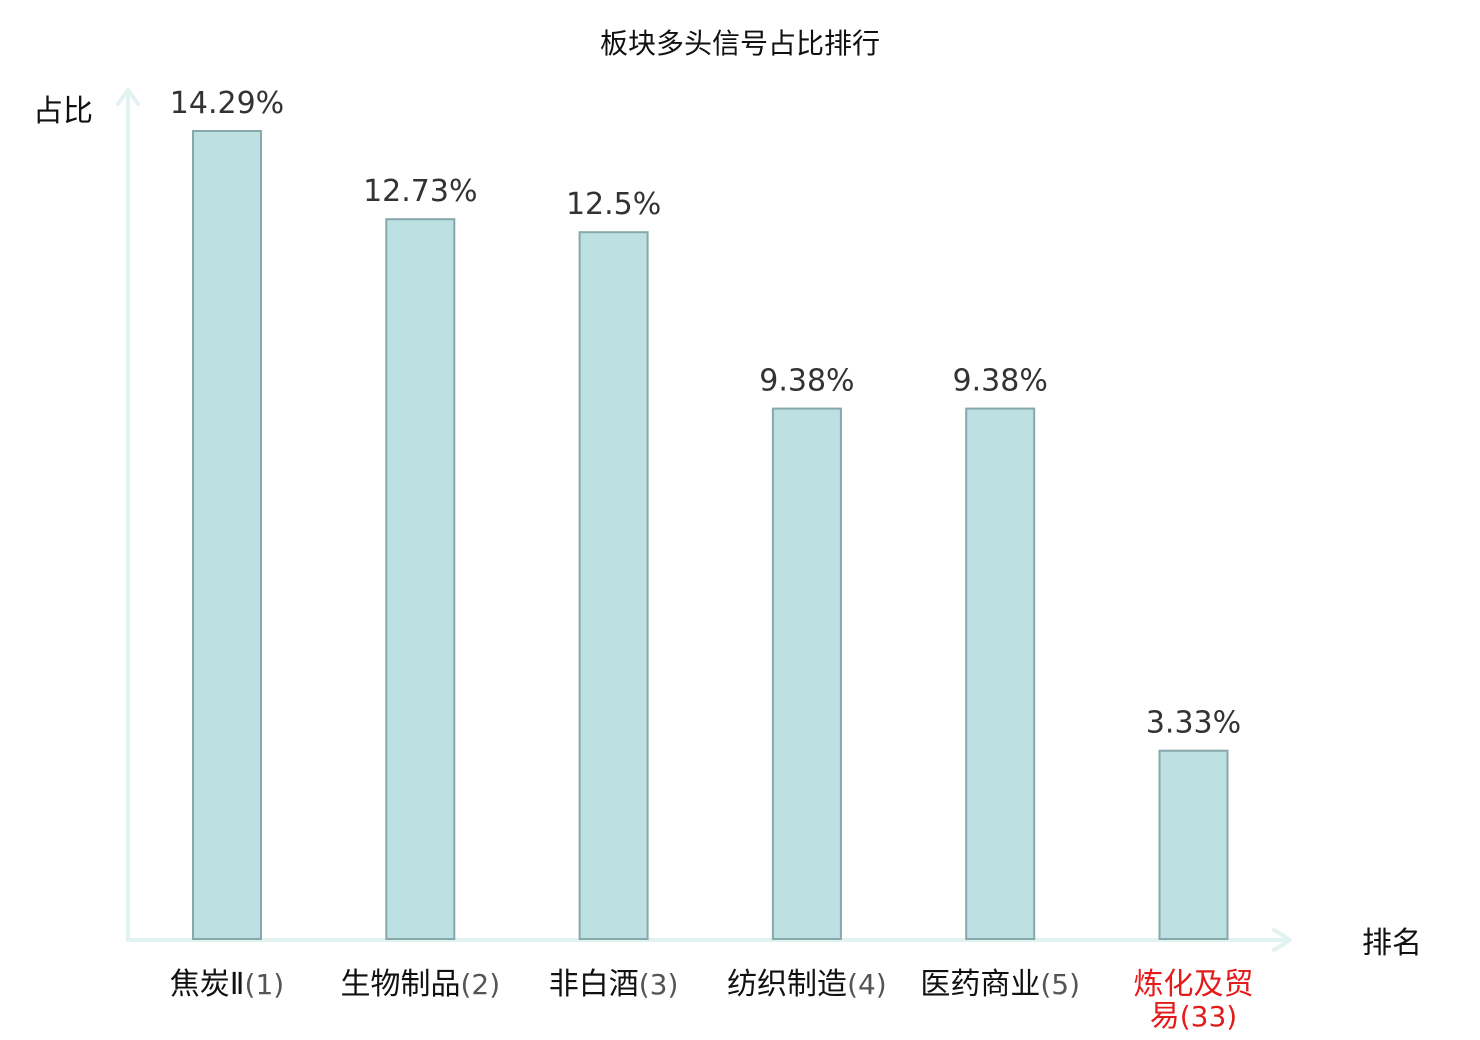 The image size is (1480, 1040). I want to click on category-name: 生物制品, so click(400, 984).